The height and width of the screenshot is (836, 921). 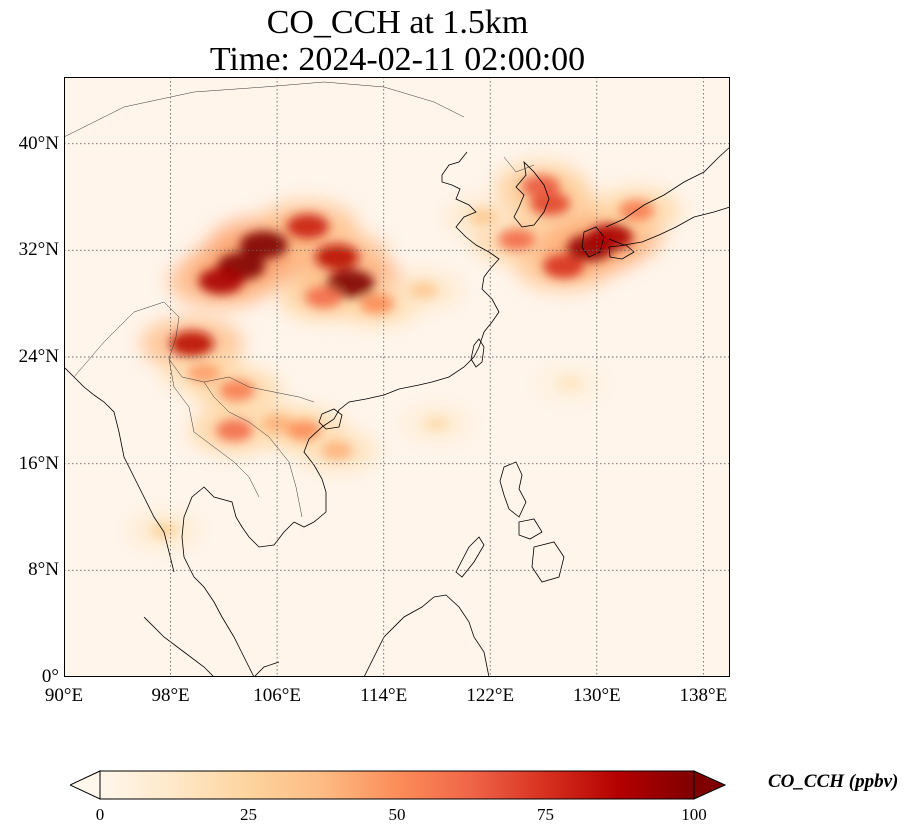 I want to click on colorbar-tick-label: 100, so click(x=694, y=814).